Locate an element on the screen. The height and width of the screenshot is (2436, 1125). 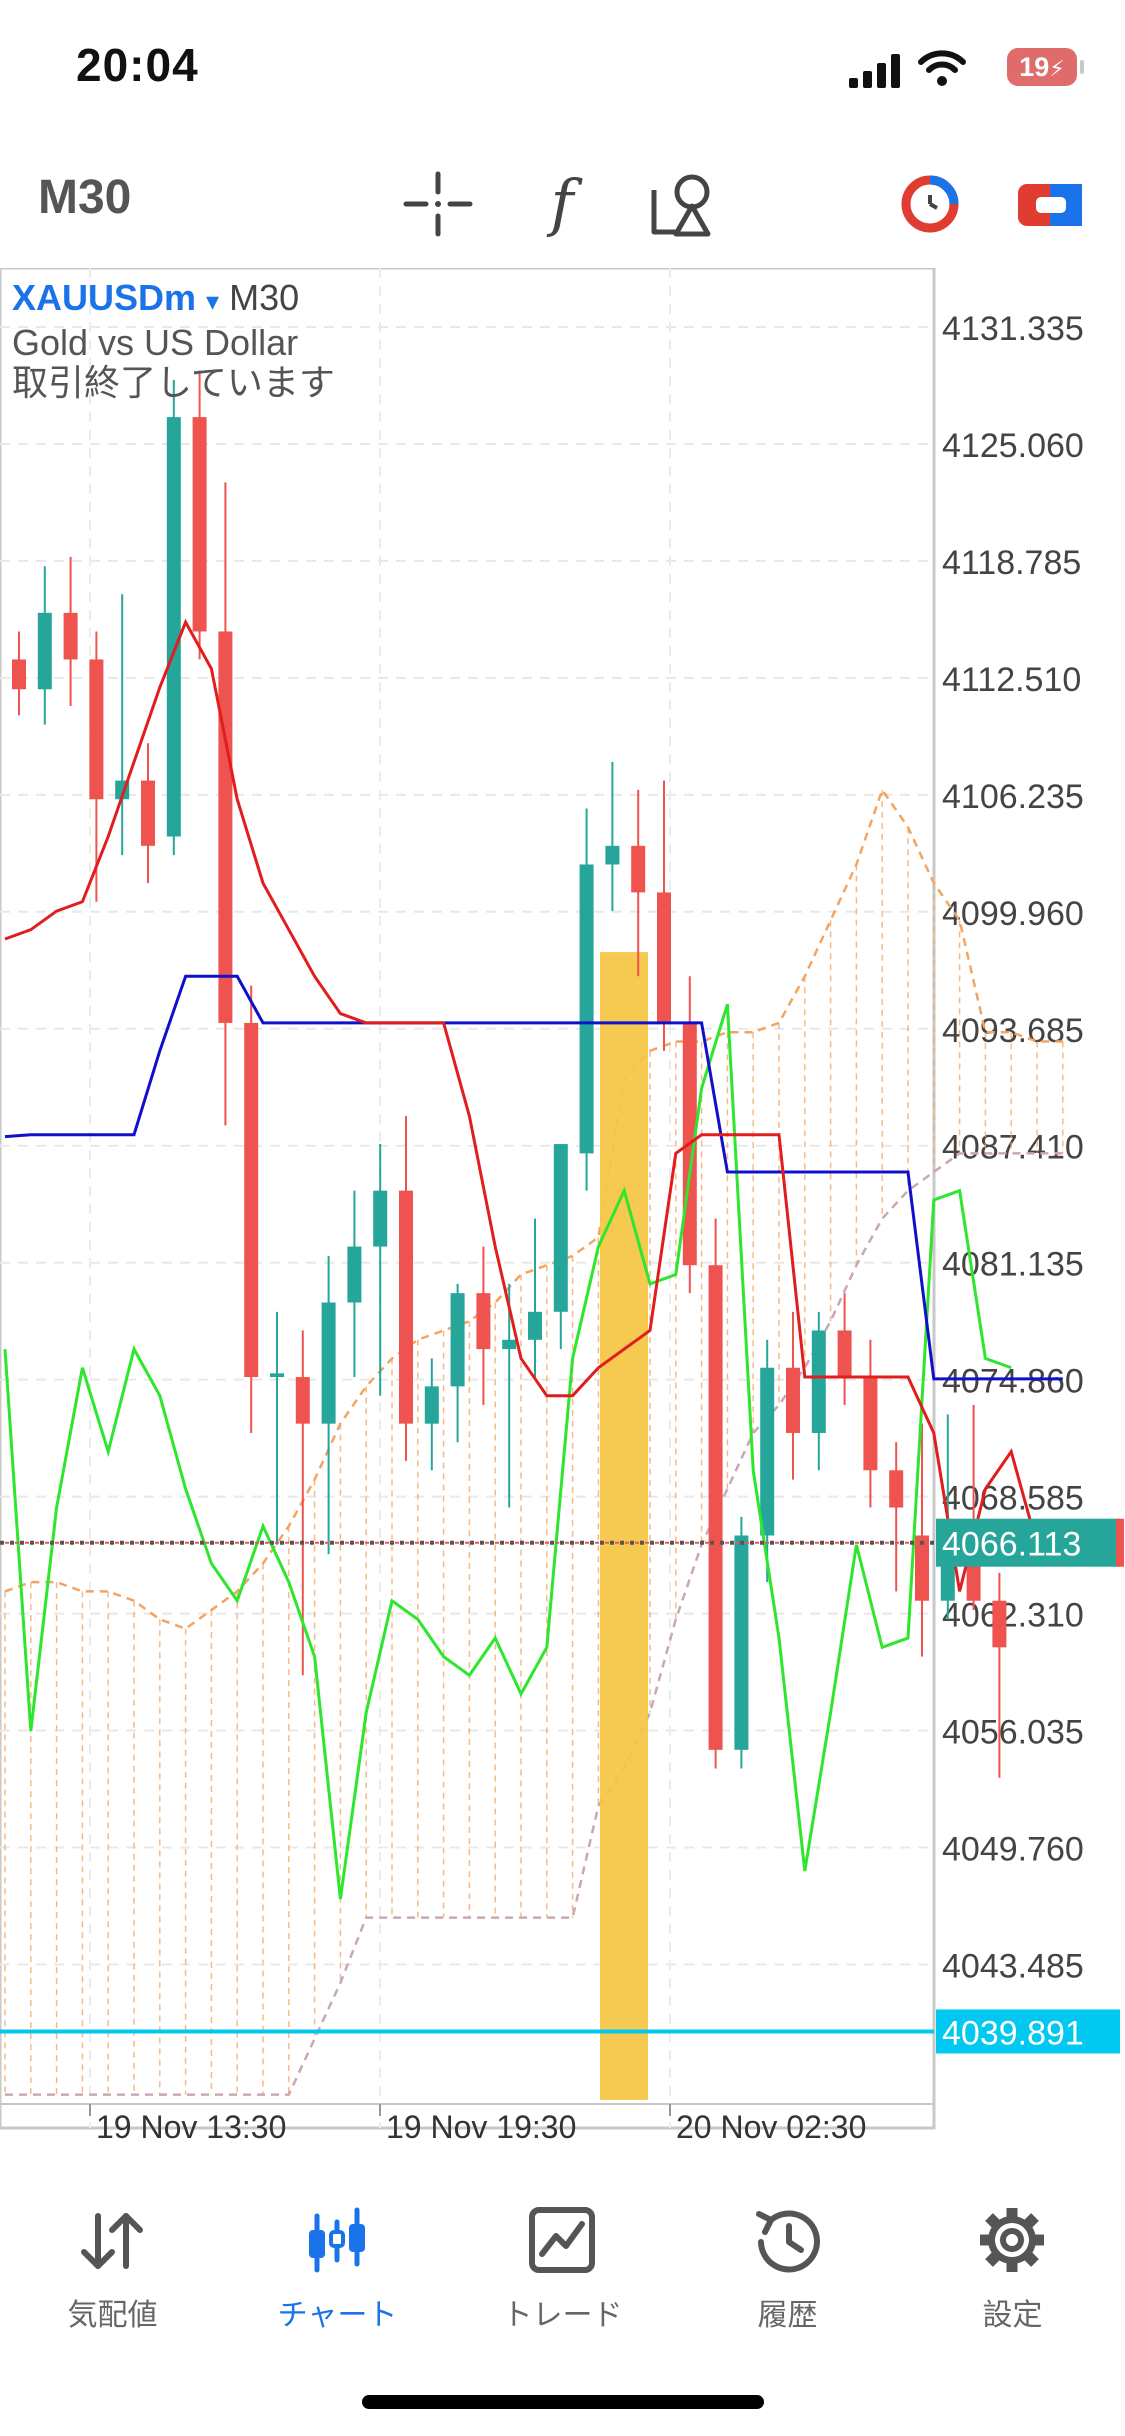
x-tick-label: 19 Nov 19:30 is located at coordinates (481, 2127).